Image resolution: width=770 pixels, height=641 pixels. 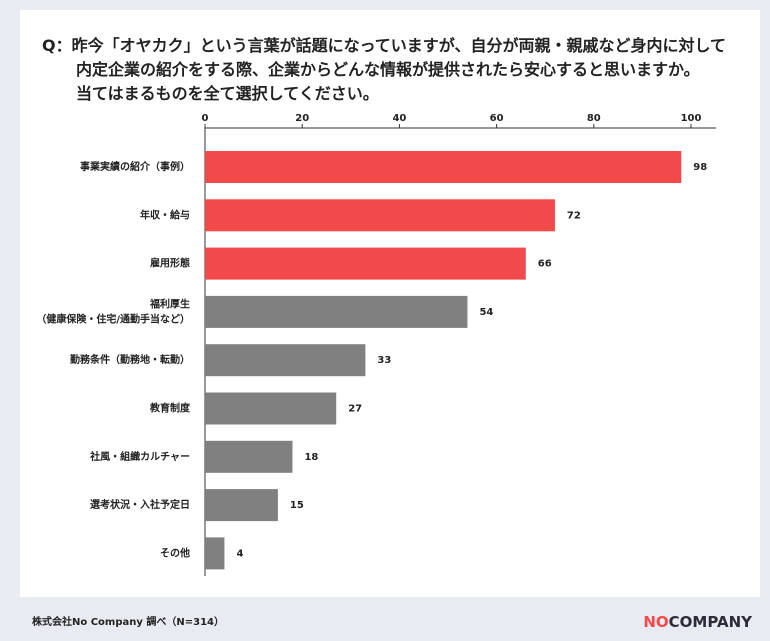 What do you see at coordinates (355, 409) in the screenshot?
I see `value-label: 27` at bounding box center [355, 409].